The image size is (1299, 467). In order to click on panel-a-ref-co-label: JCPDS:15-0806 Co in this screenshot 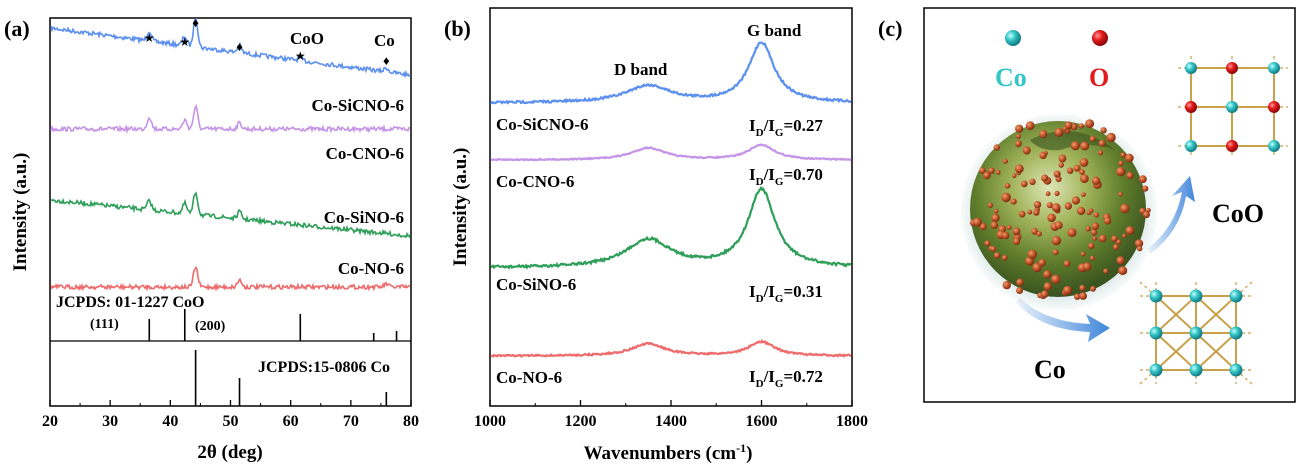, I will do `click(324, 367)`.